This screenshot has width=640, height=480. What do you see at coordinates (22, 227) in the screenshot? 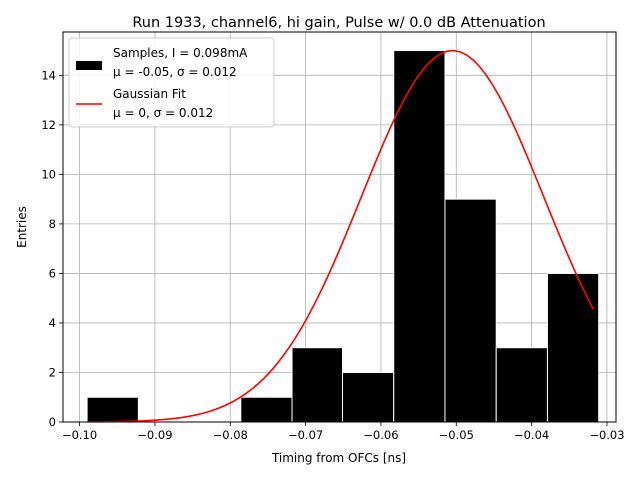
I see `y-axis-label: Entries` at bounding box center [22, 227].